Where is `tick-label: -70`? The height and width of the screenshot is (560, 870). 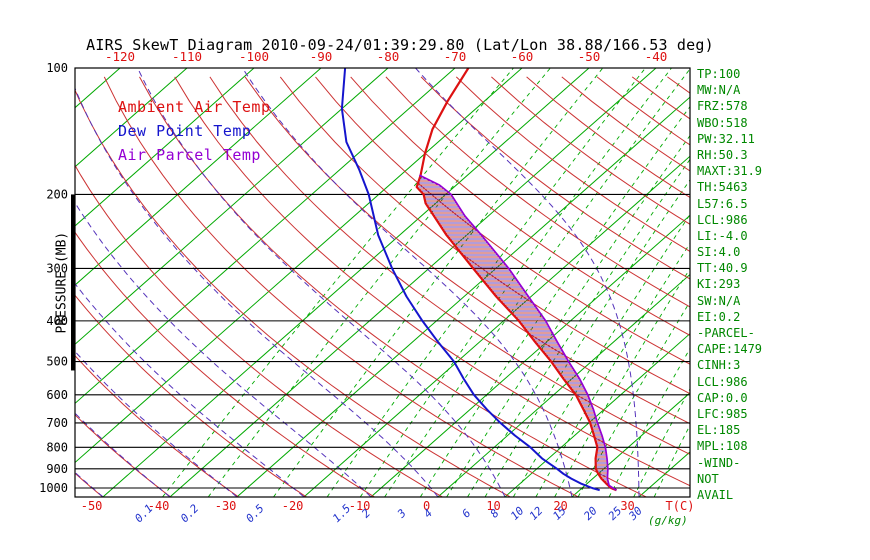
tick-label: -70 is located at coordinates (455, 56).